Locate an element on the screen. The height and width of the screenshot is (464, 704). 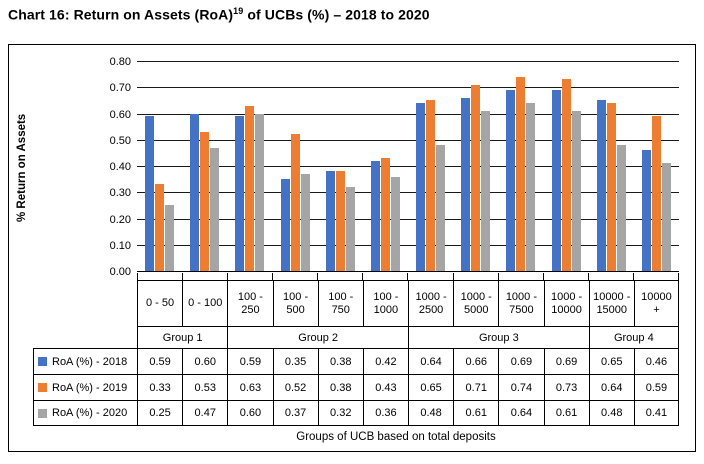
value-cell: 0.46 is located at coordinates (656, 361).